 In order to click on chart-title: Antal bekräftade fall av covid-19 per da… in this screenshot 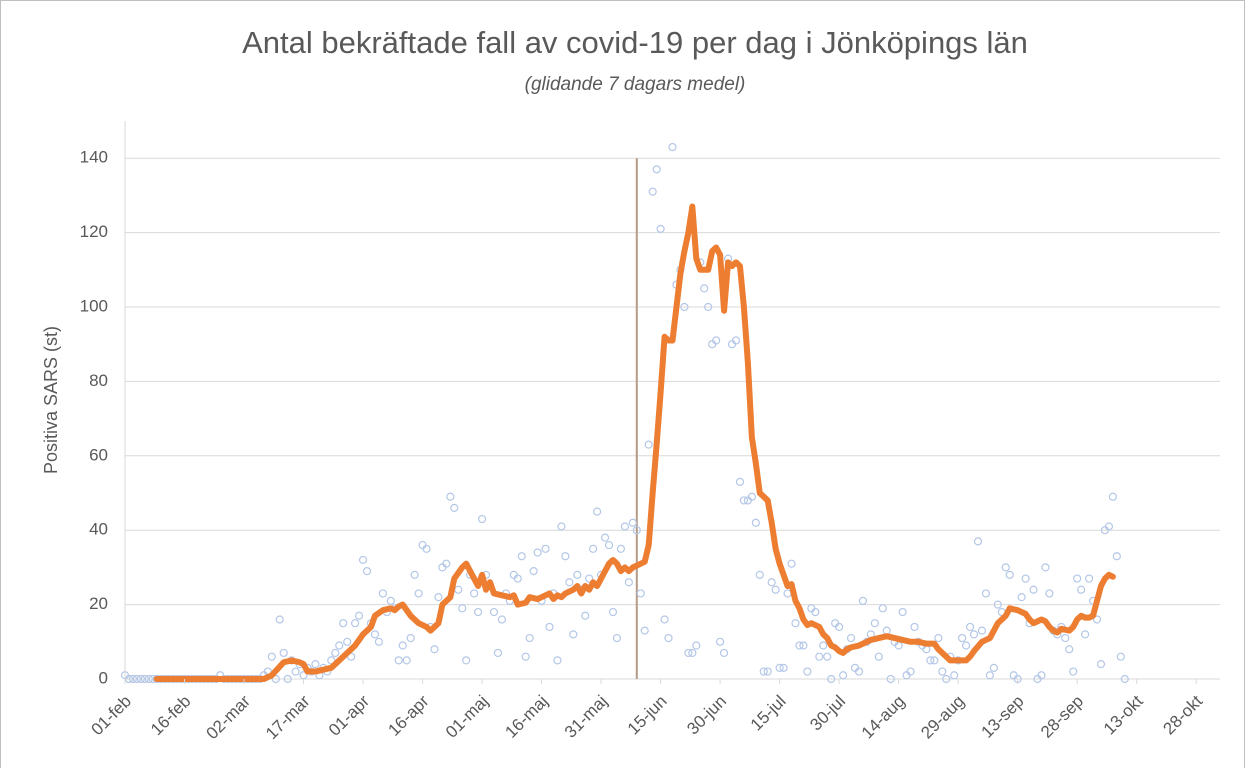, I will do `click(635, 42)`.